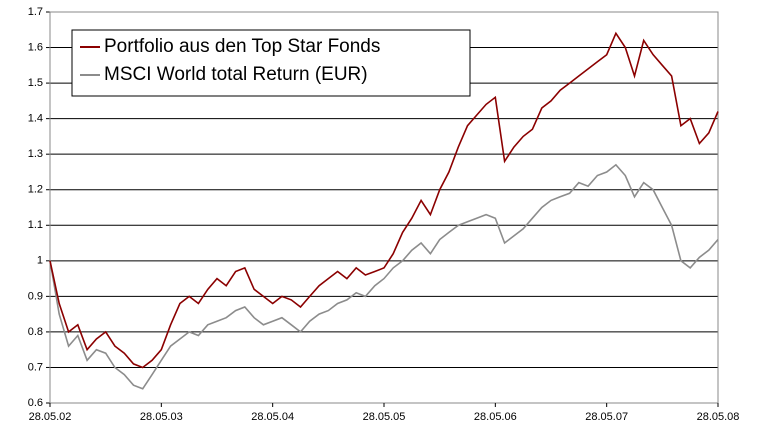 The width and height of the screenshot is (769, 427). What do you see at coordinates (236, 74) in the screenshot?
I see `legend-label: MSCI World total Return (EUR)` at bounding box center [236, 74].